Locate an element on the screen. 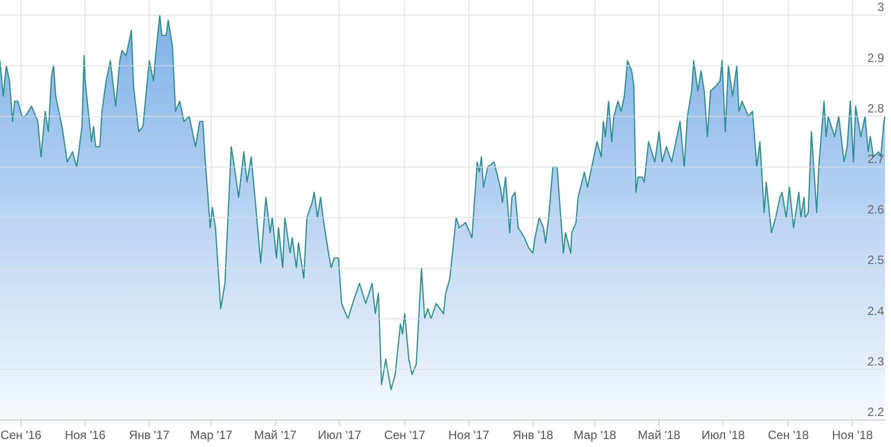 The height and width of the screenshot is (447, 891). x-tick-label: Ноя '16 is located at coordinates (85, 435).